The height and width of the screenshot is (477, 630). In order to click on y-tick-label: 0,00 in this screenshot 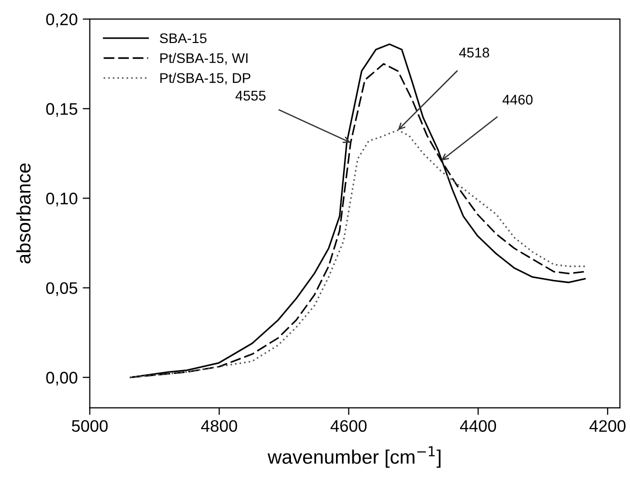, I will do `click(62, 379)`.